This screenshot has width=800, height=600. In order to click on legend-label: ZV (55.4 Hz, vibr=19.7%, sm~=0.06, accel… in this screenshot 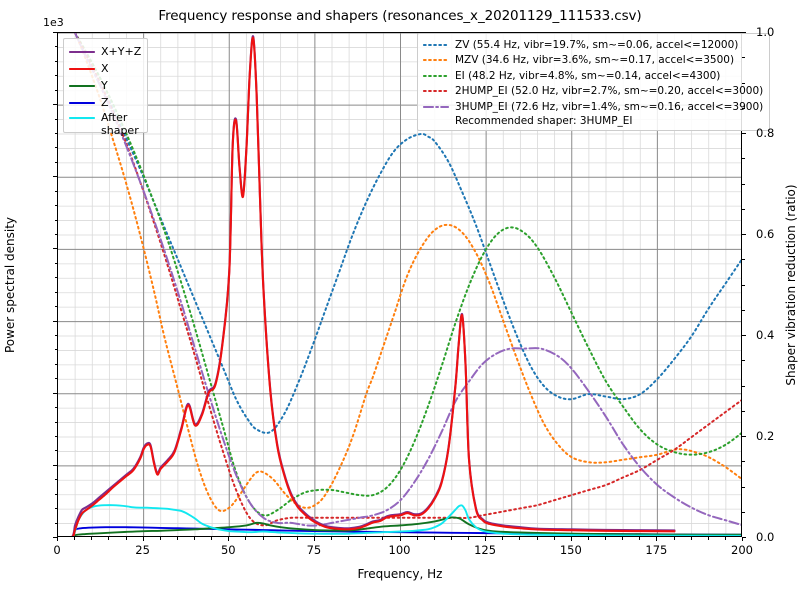, I will do `click(597, 44)`.